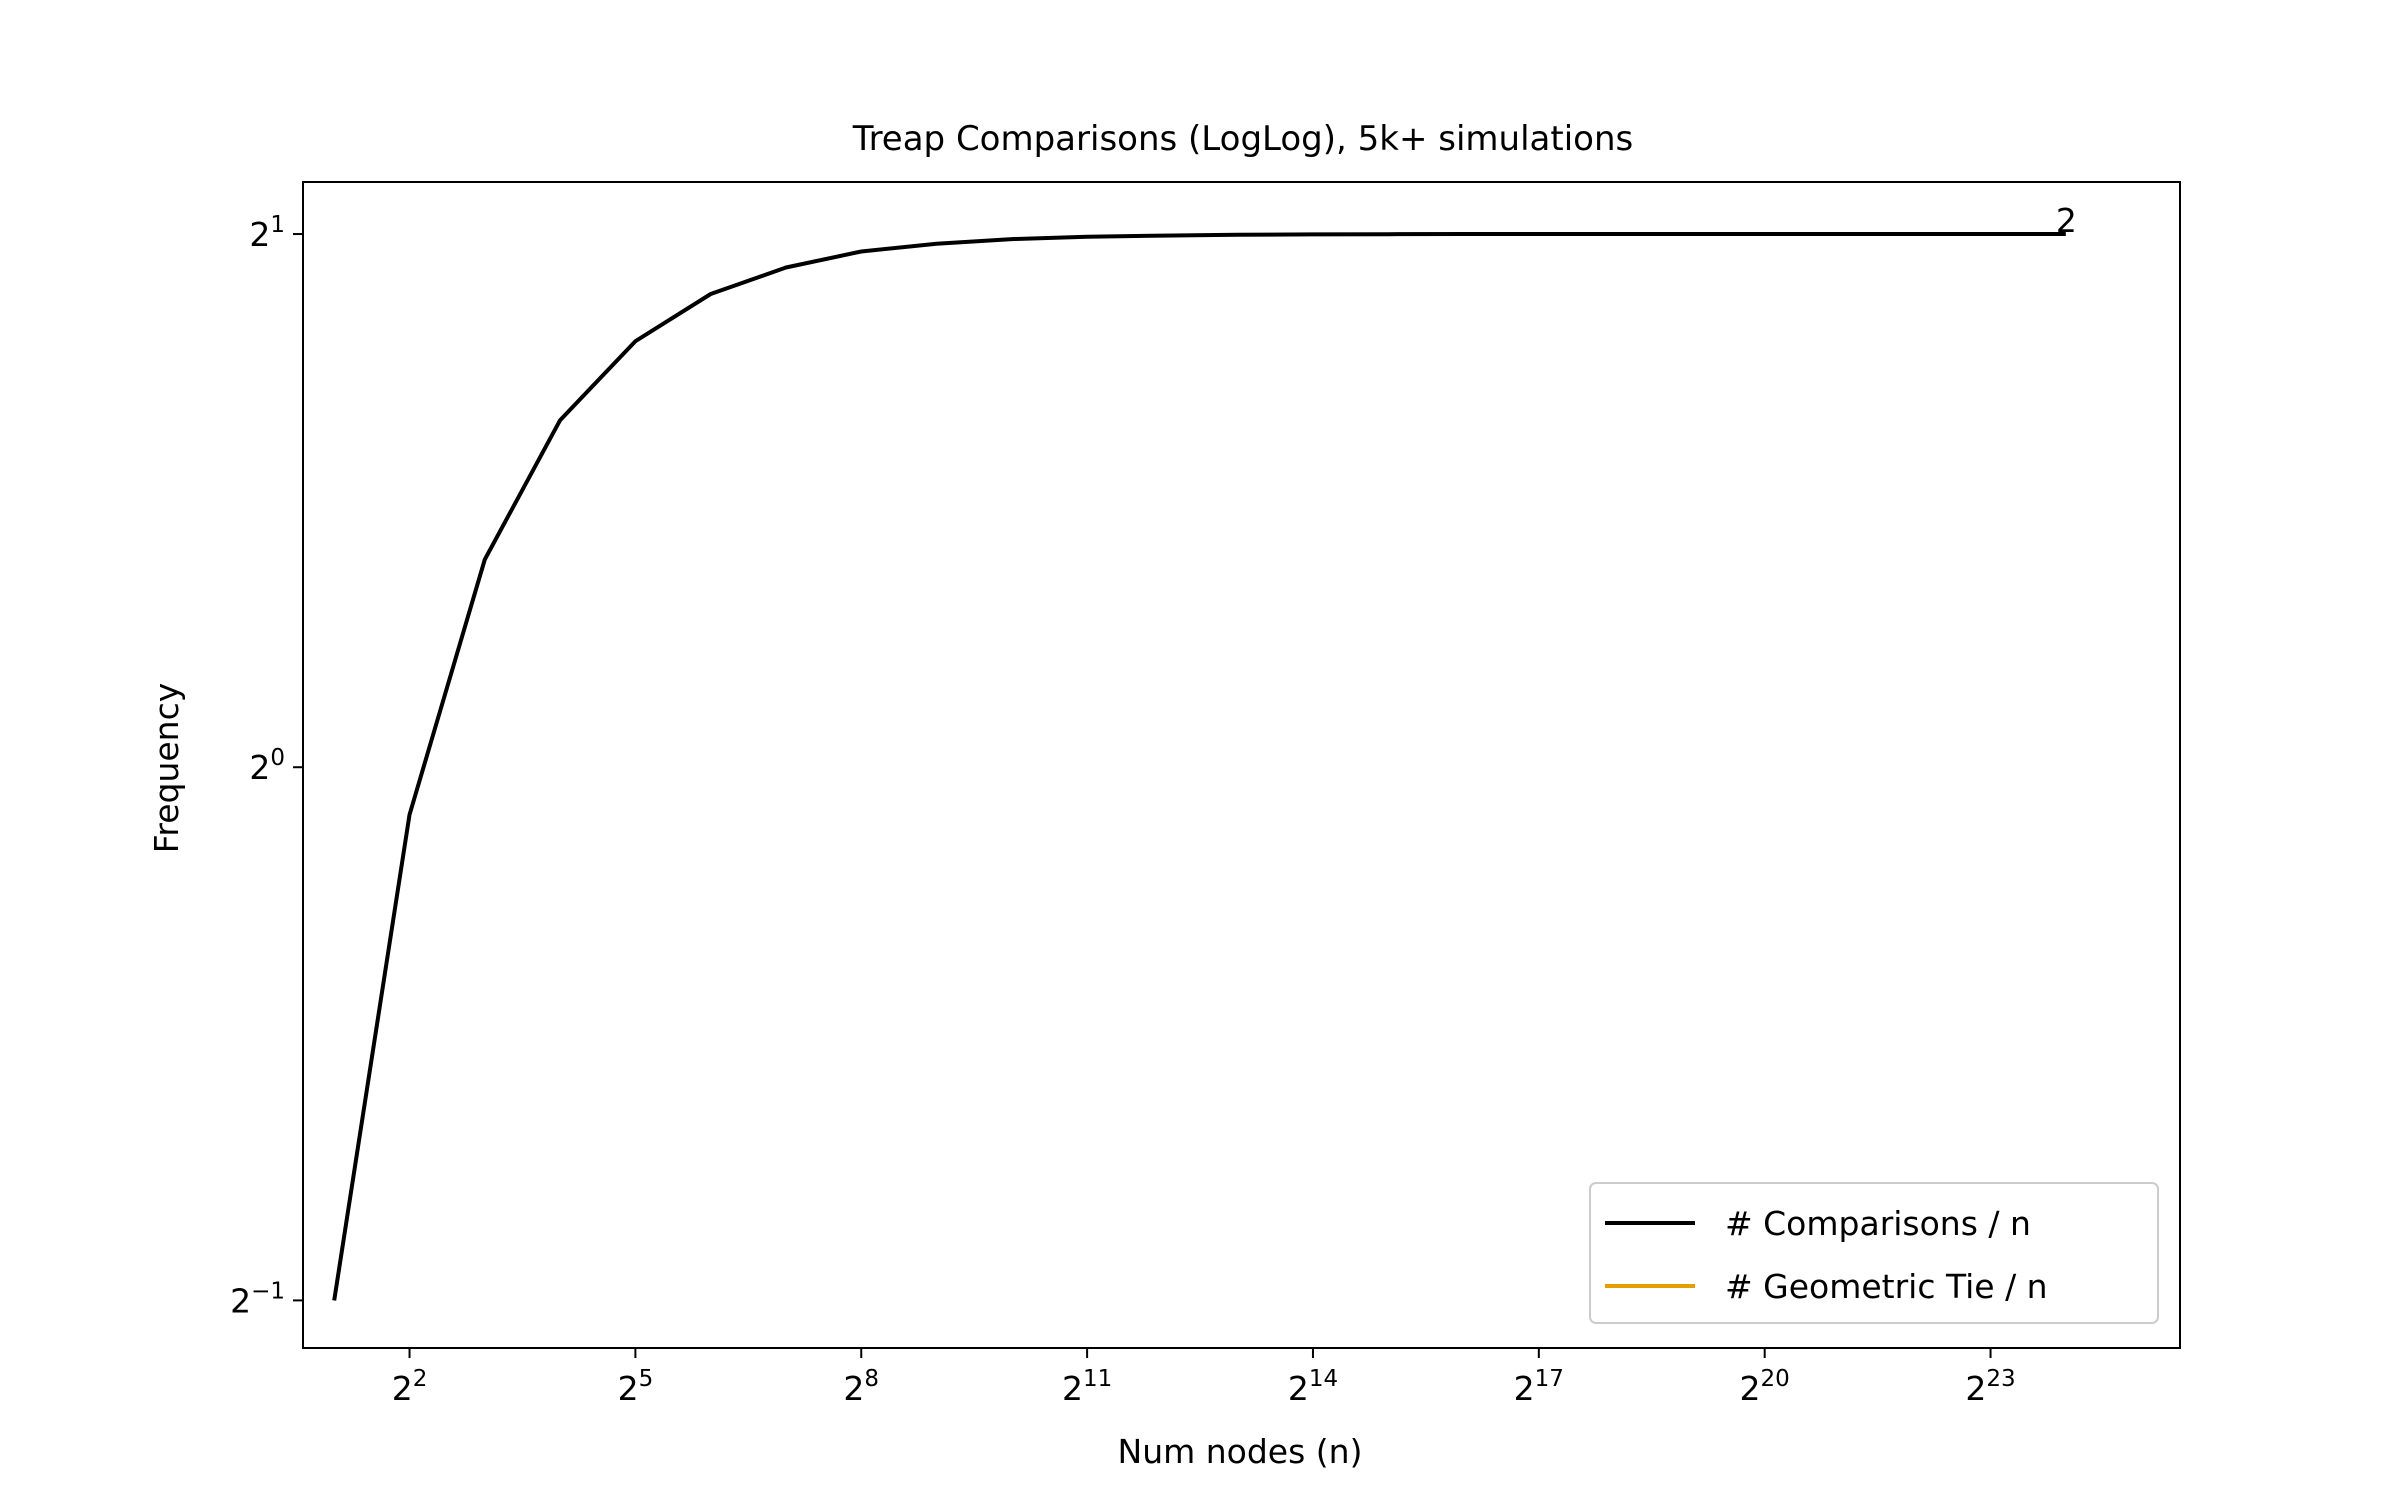 This screenshot has width=2400, height=1500. I want to click on legend-label-0: # Comparisons / n, so click(1878, 1223).